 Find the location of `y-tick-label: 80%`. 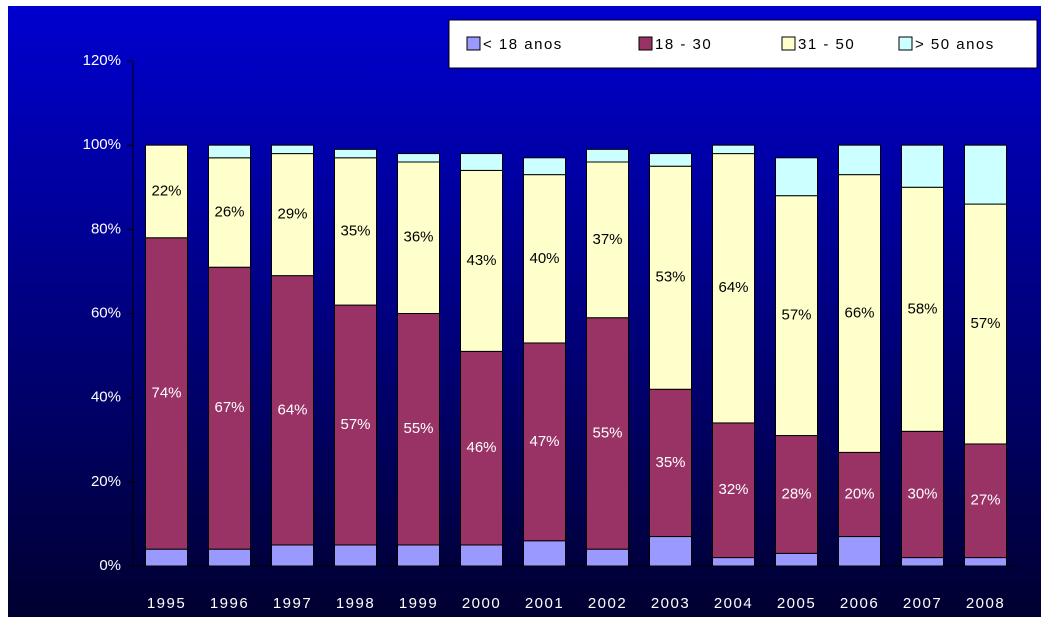

y-tick-label: 80% is located at coordinates (106, 228).